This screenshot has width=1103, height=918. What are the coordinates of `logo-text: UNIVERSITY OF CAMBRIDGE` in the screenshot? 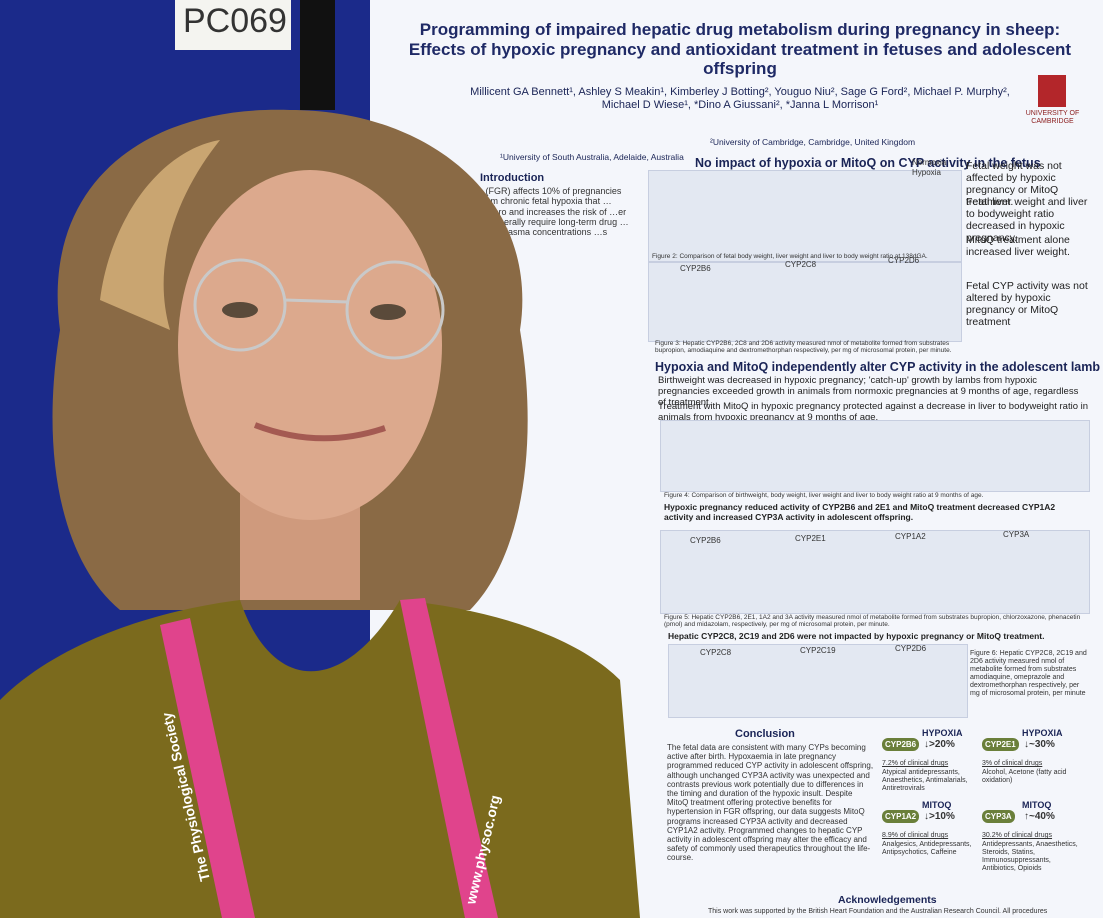 It's located at (1052, 118).